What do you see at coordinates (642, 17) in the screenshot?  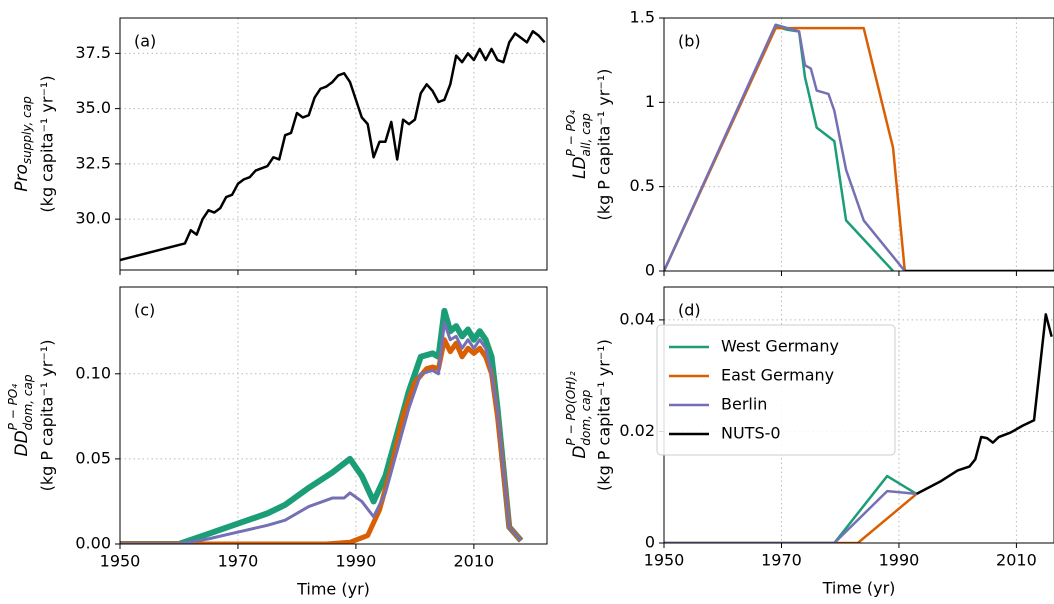 I see `y-tick-label: 1.5` at bounding box center [642, 17].